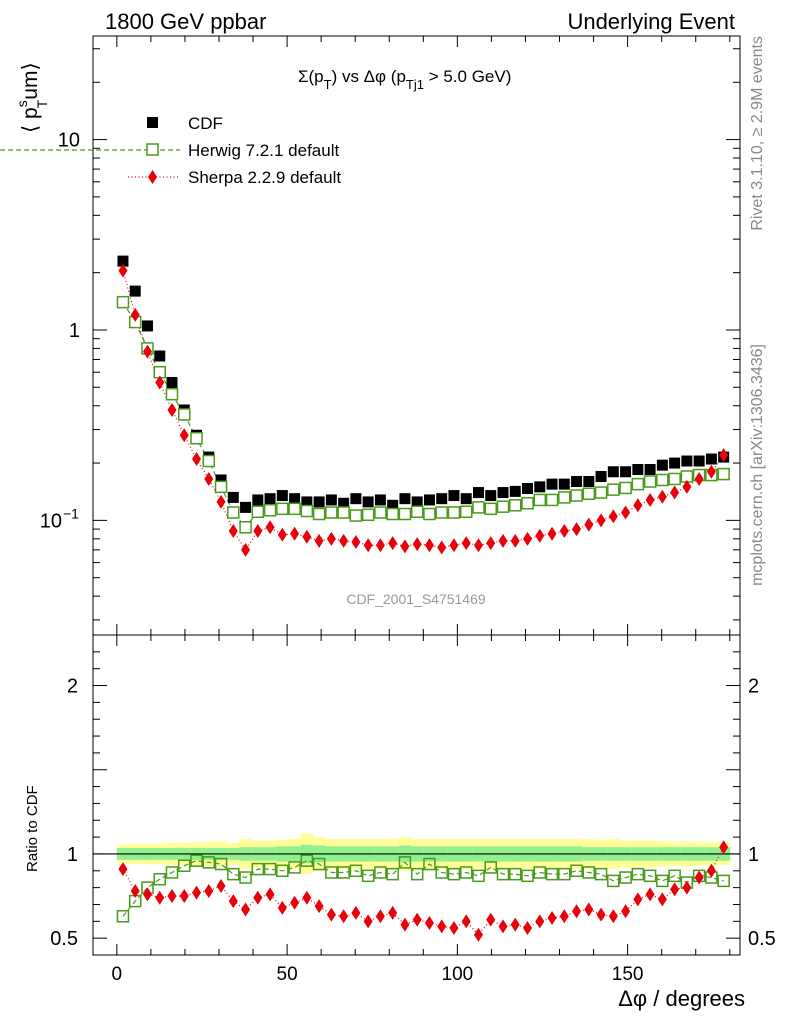 The width and height of the screenshot is (786, 1029). Describe the element at coordinates (757, 465) in the screenshot. I see `mcplots-label: mcplots.cern.ch [arXiv:1306.3436]` at that location.